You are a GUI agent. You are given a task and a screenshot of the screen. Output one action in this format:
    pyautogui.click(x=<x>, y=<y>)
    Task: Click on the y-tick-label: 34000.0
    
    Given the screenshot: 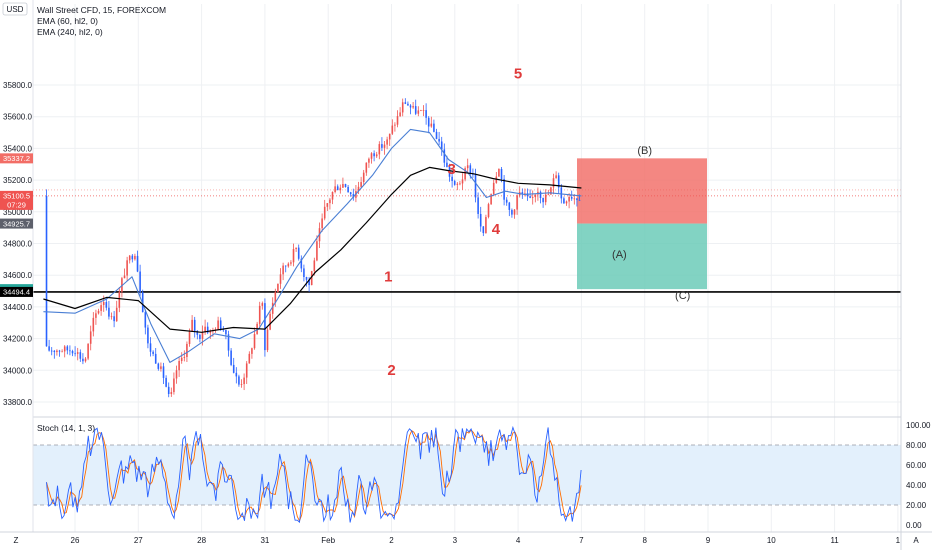 What is the action you would take?
    pyautogui.click(x=17, y=370)
    